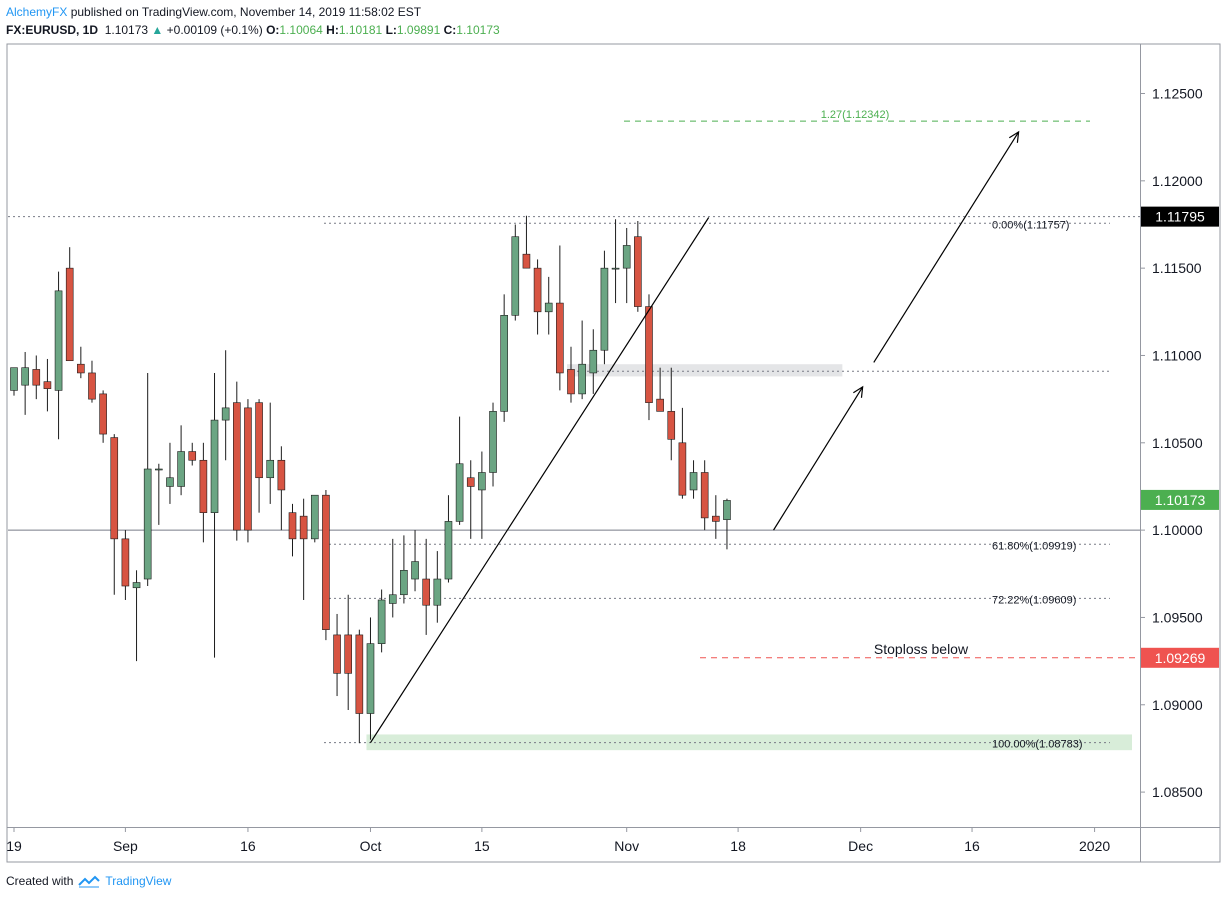  I want to click on stoploss-price-badge-bg, so click(1180, 657).